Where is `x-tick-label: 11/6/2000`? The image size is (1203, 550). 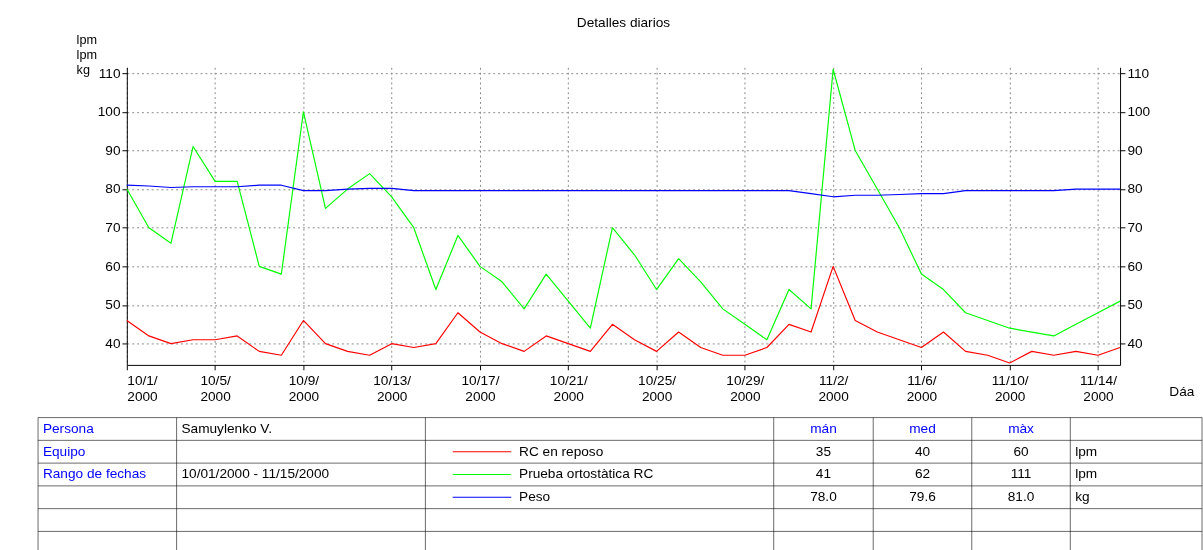 x-tick-label: 11/6/2000 is located at coordinates (922, 388).